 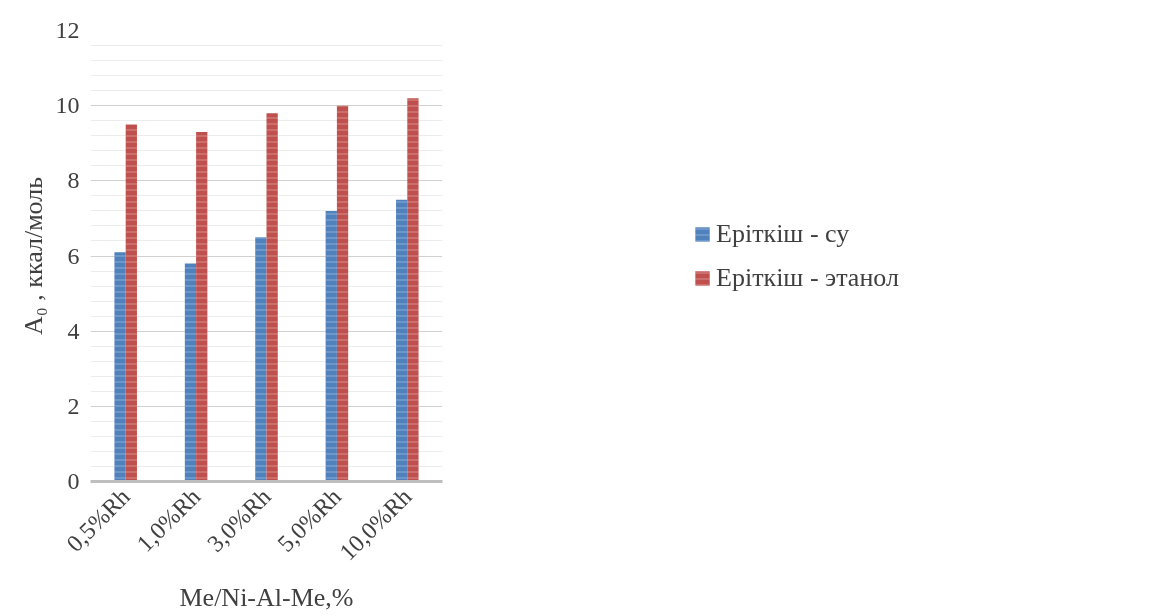 What do you see at coordinates (67, 30) in the screenshot?
I see `y-tick-label: 12` at bounding box center [67, 30].